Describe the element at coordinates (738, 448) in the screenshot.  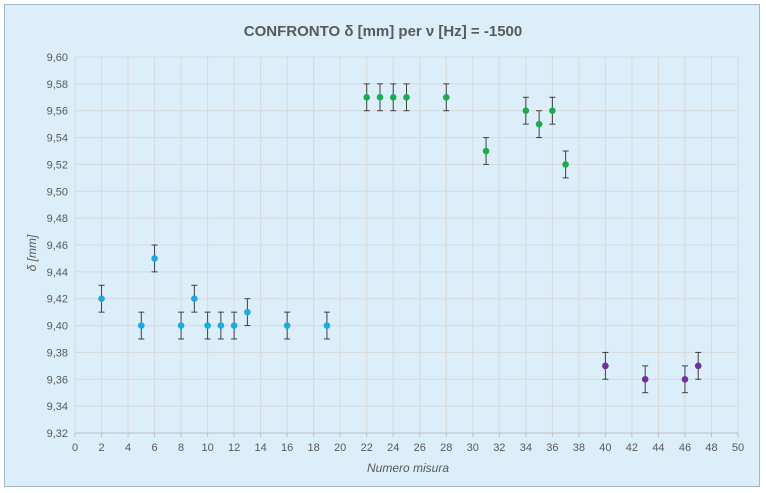
I see `x-tick-label: 50` at that location.